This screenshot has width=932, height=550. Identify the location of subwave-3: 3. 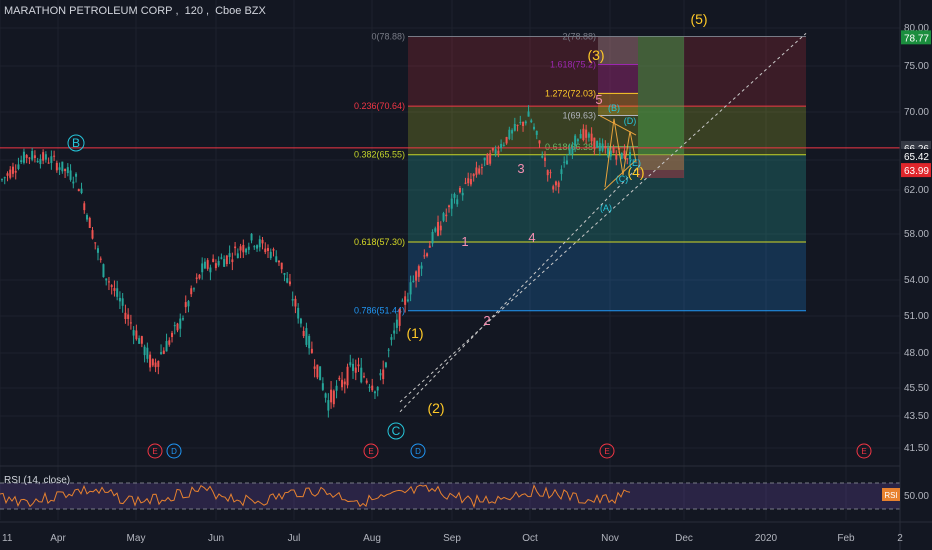
(520, 168).